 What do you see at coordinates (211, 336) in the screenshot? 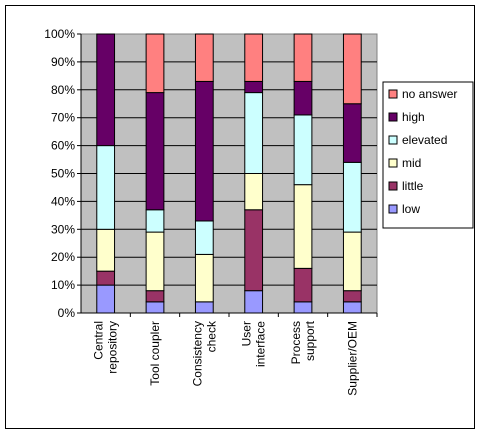
I see `x-category-label: check` at bounding box center [211, 336].